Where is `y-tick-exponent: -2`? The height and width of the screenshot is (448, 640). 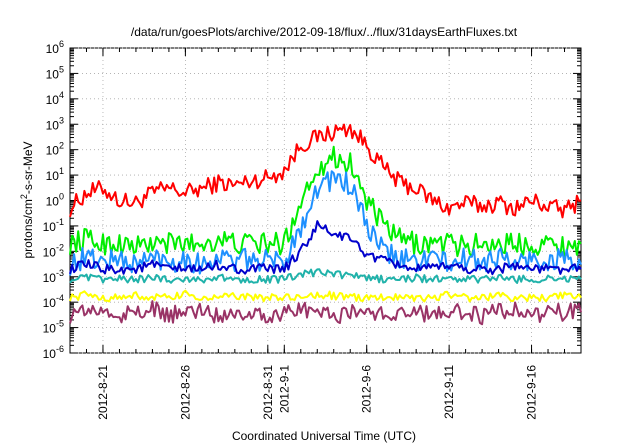 y-tick-exponent: -2 is located at coordinates (60, 247).